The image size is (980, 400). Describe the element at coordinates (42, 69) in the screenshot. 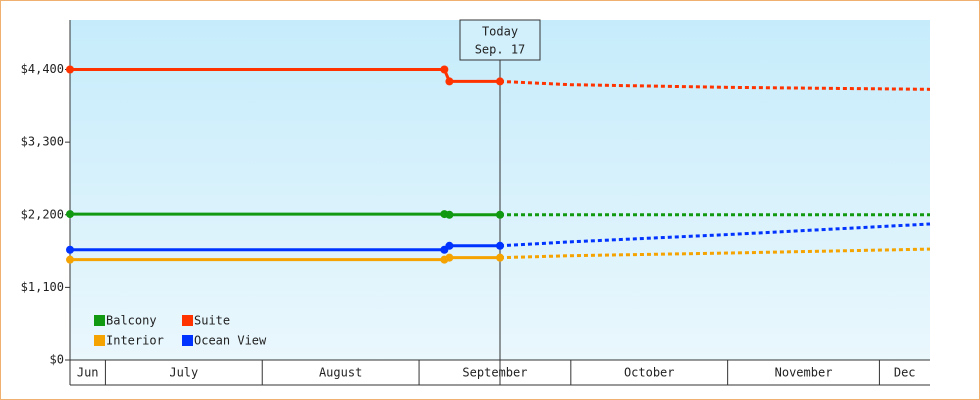

I see `y-tick-label: $4,400` at that location.